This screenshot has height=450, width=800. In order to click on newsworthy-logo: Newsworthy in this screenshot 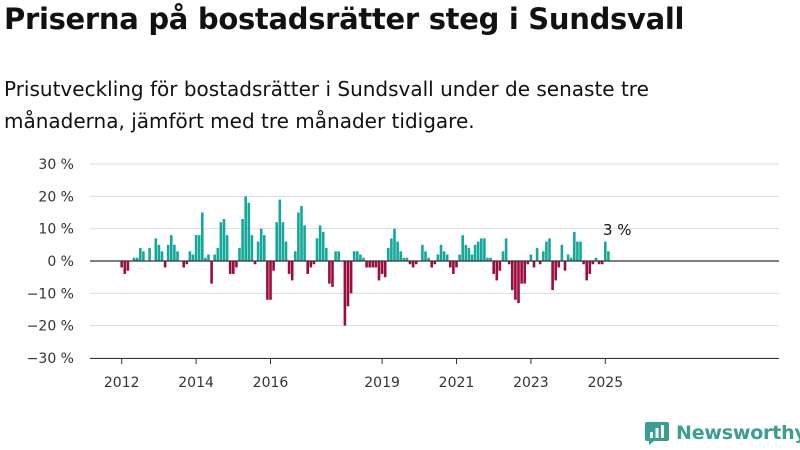, I will do `click(722, 433)`.